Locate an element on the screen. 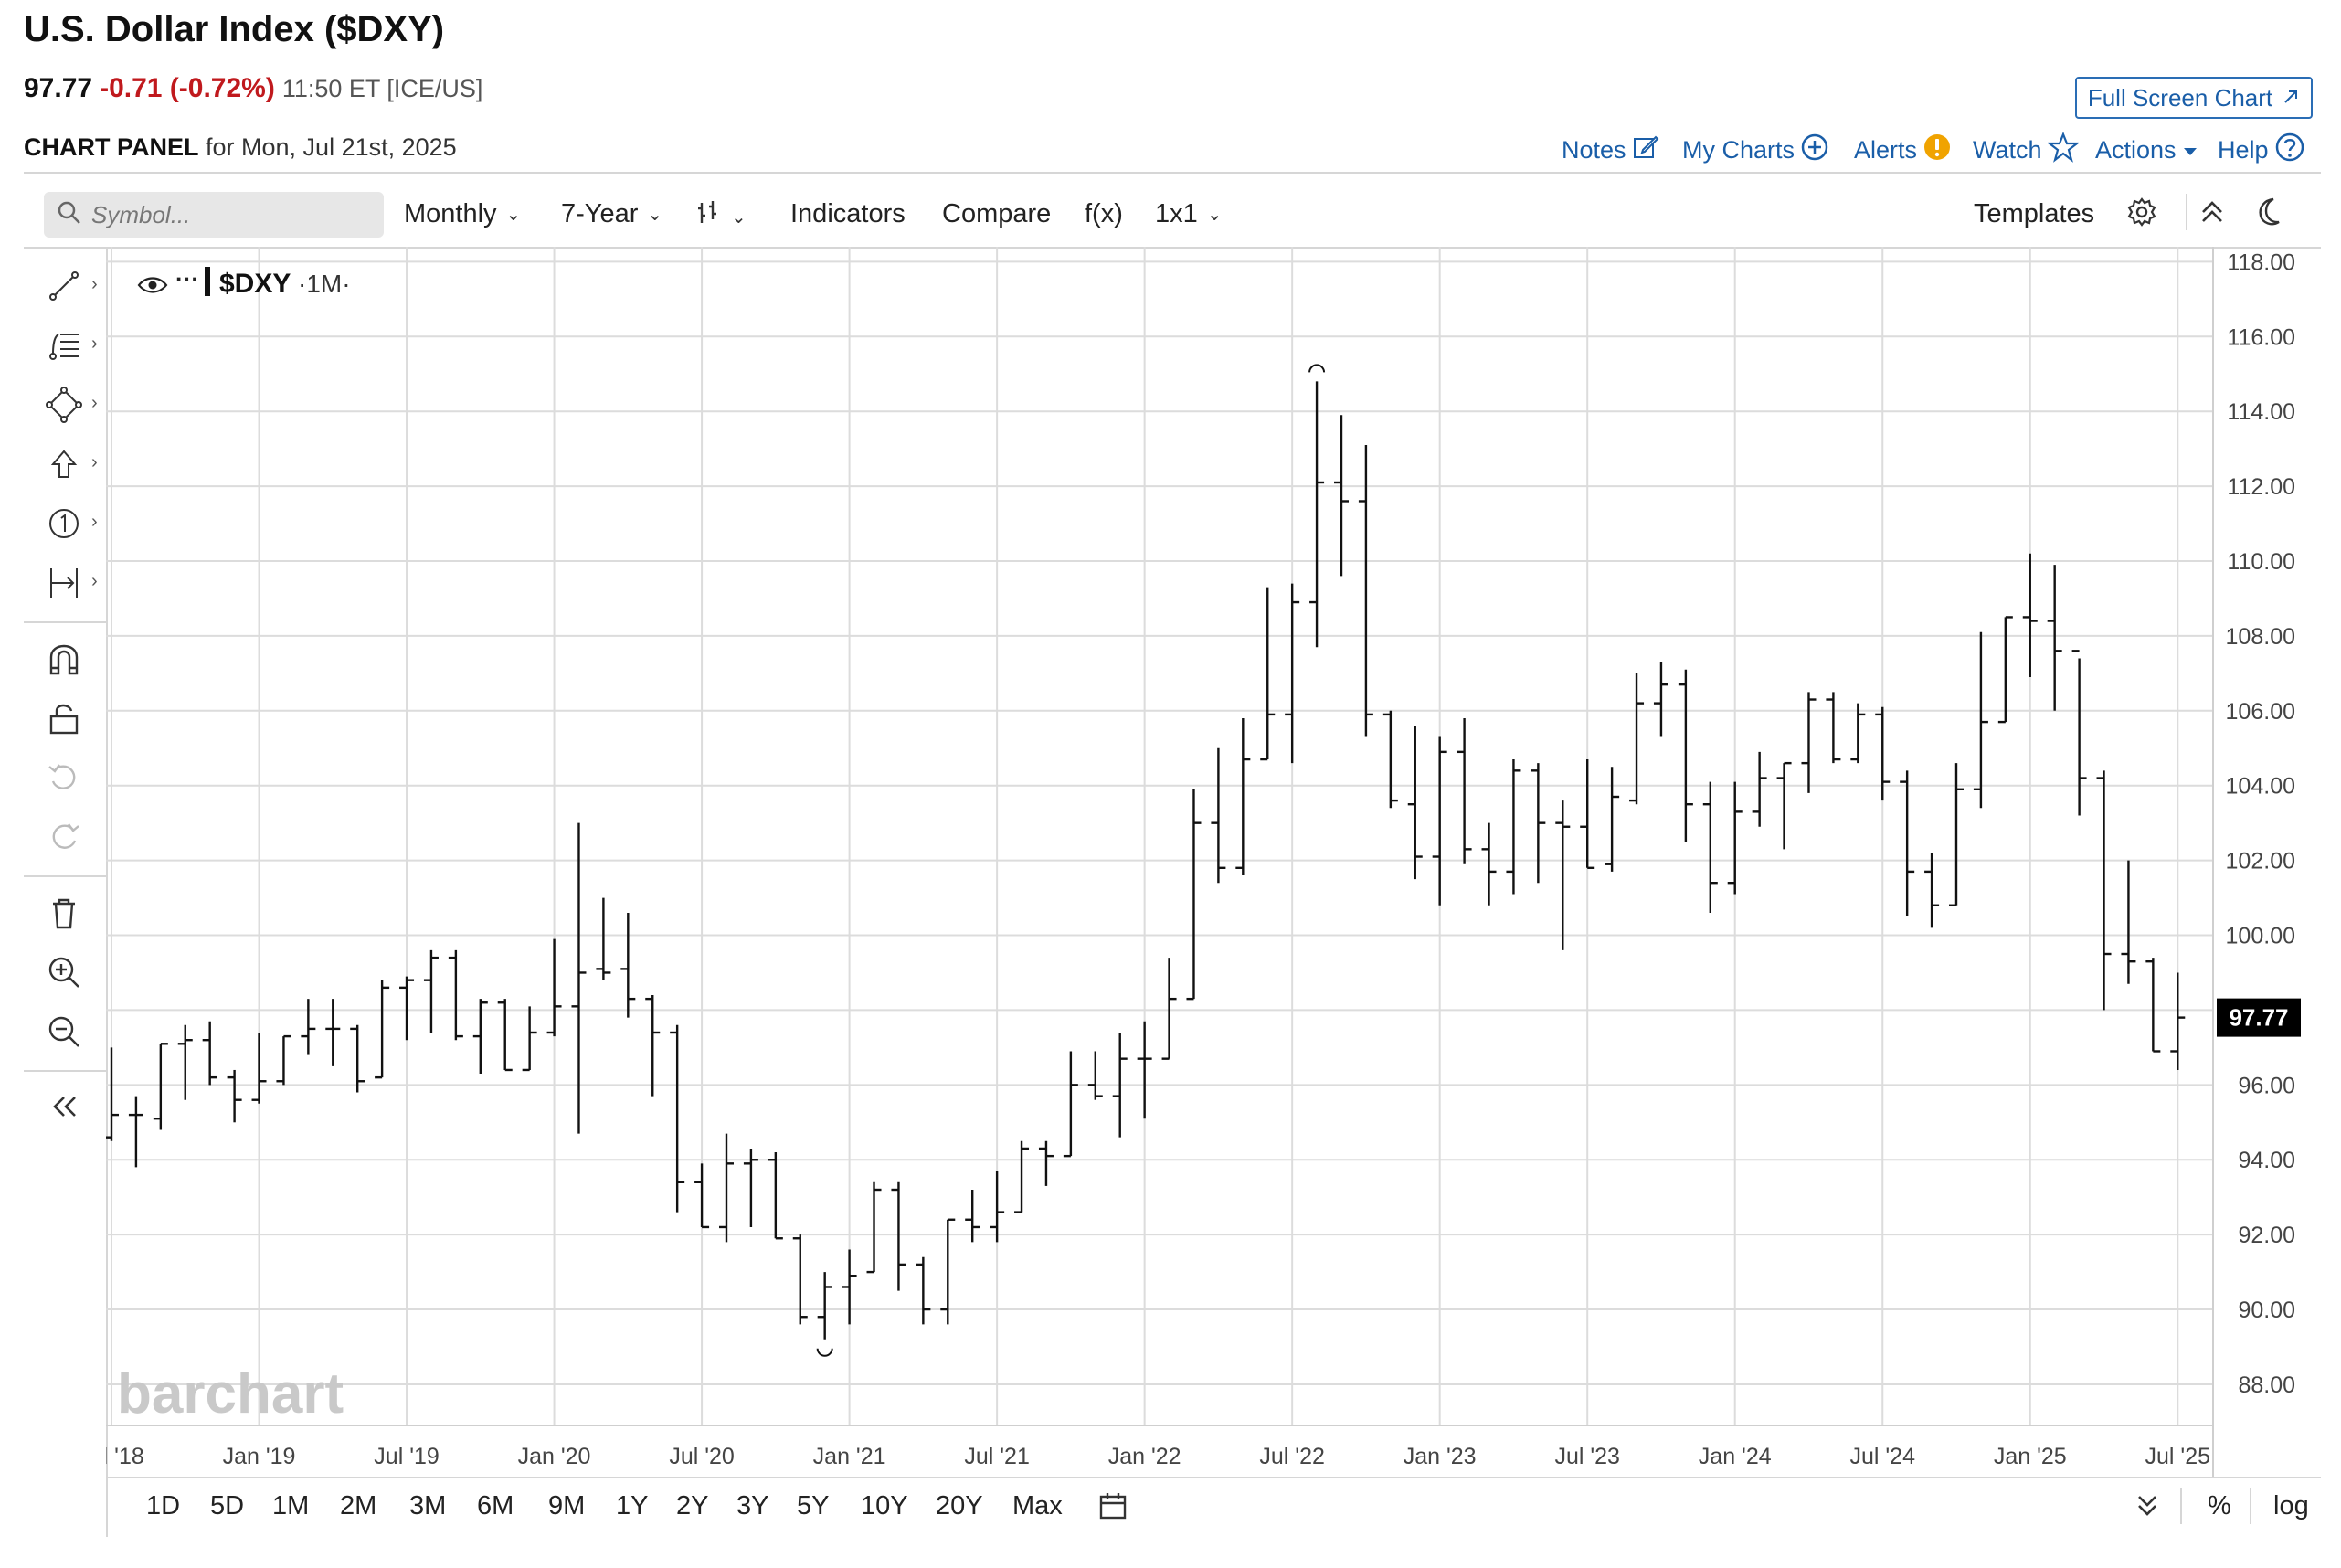  notes-link: Notes is located at coordinates (1611, 150).